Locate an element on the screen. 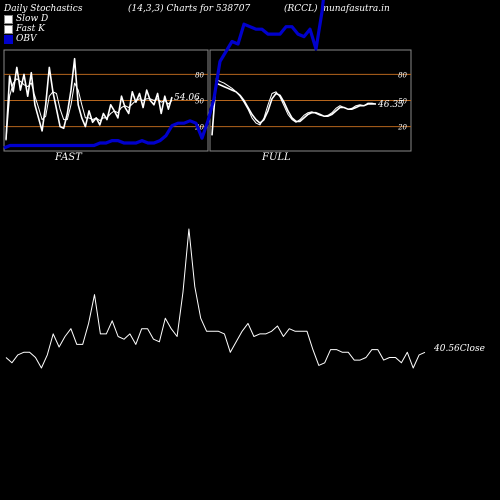 Image resolution: width=500 pixels, height=500 pixels. legend-obv: OBV is located at coordinates (20, 39).